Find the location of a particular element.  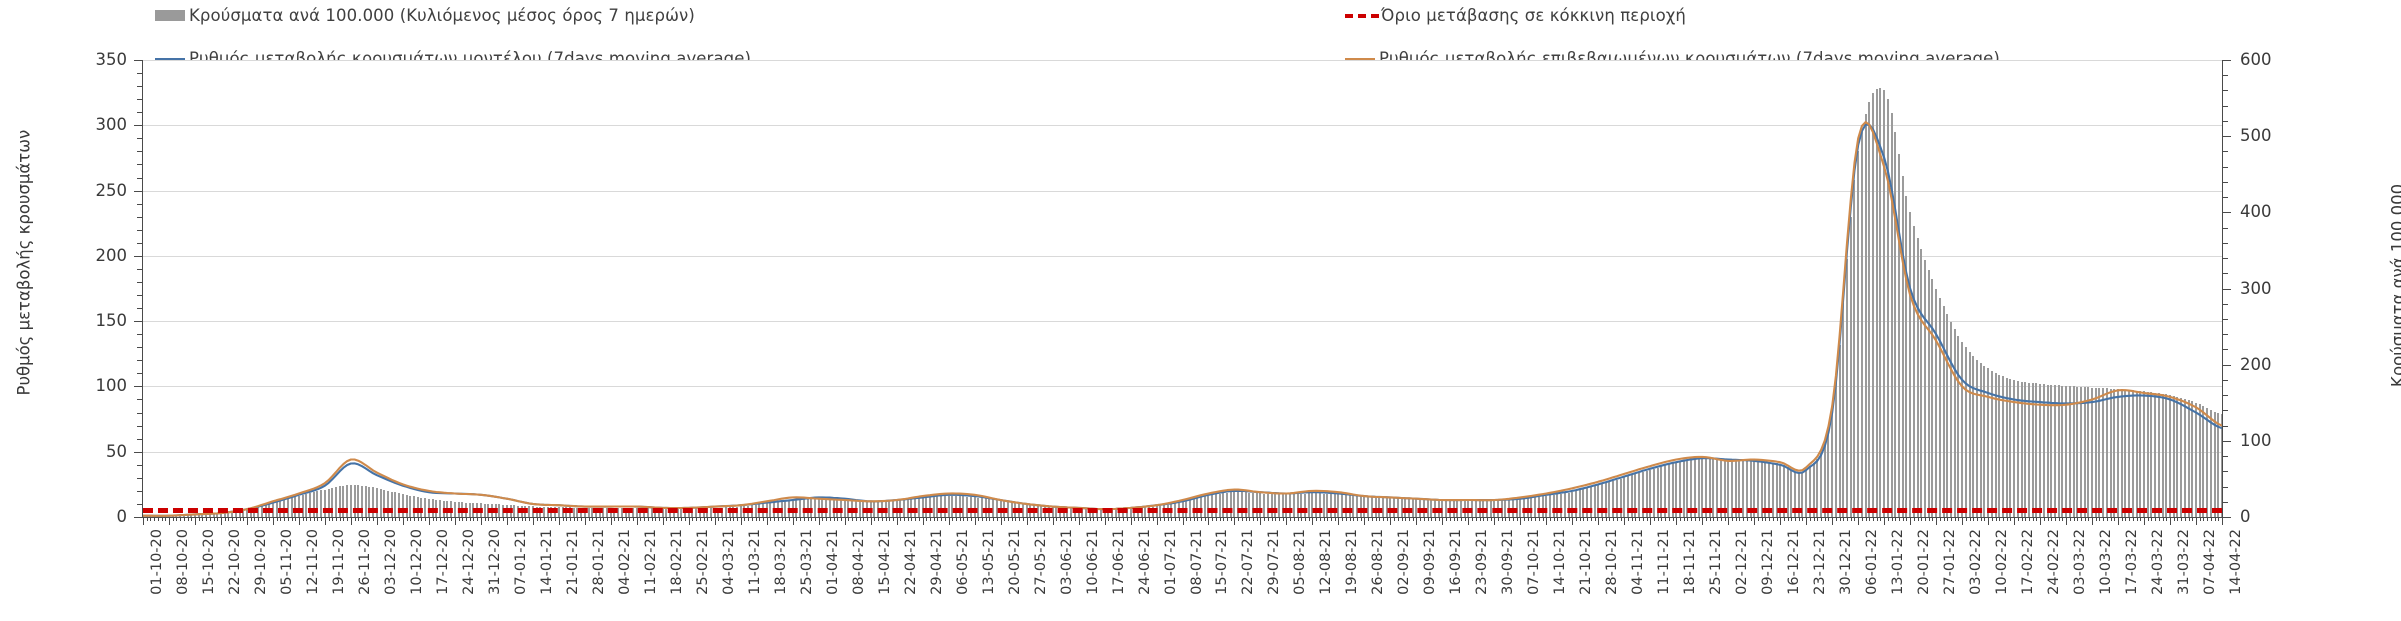

left-tick-label: 300 is located at coordinates (111, 125).